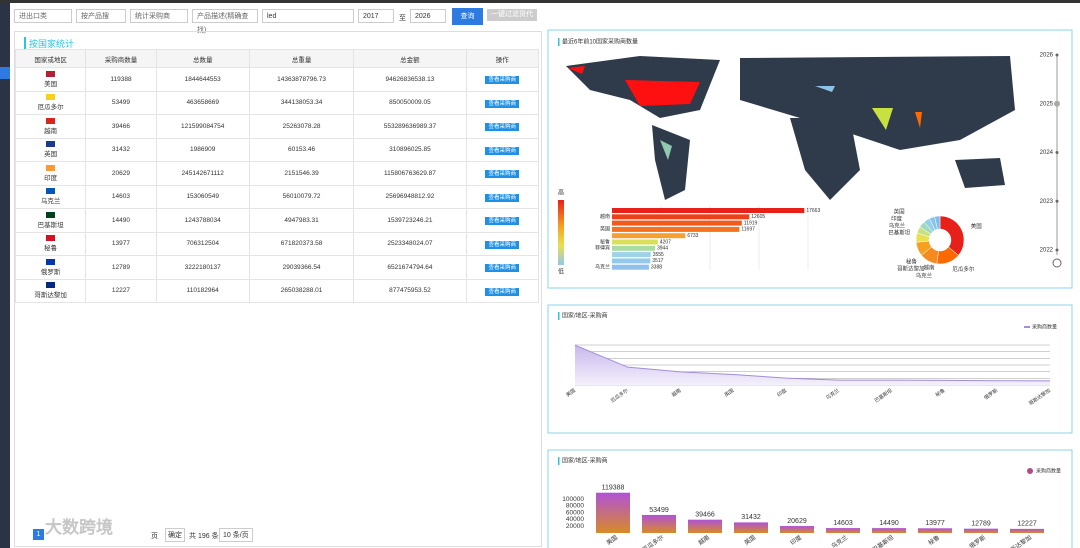 The width and height of the screenshot is (1080, 548). I want to click on x-tick-label: 厄瓜多尔, so click(619, 395).